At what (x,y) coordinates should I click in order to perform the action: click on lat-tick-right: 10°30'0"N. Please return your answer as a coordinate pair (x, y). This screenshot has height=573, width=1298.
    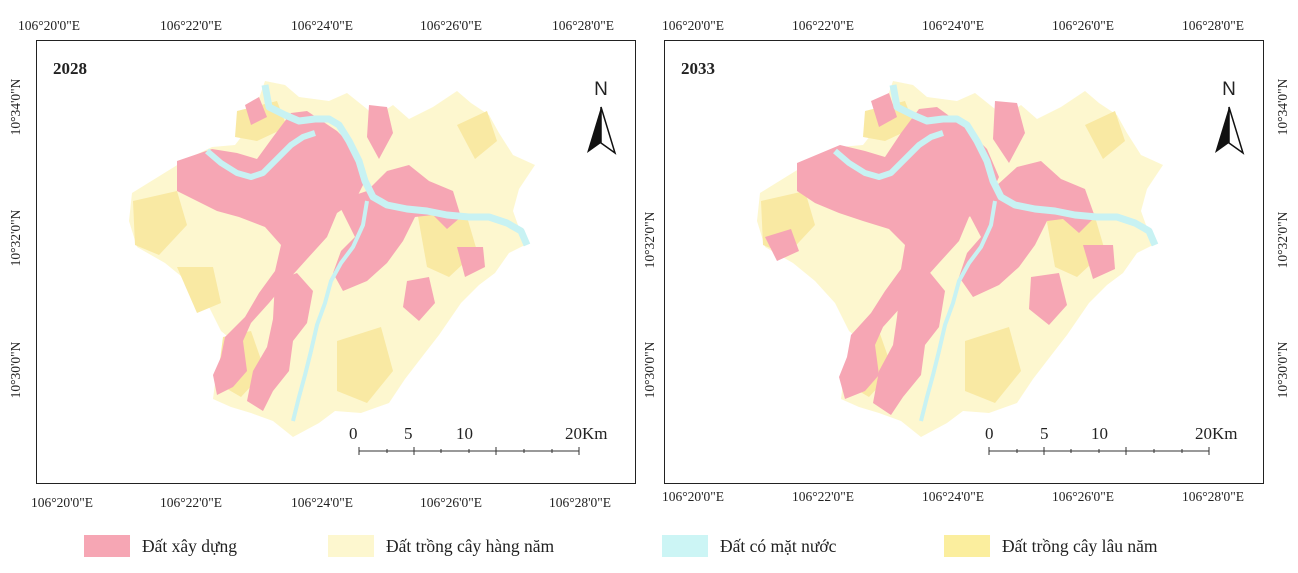
    Looking at the image, I should click on (1282, 370).